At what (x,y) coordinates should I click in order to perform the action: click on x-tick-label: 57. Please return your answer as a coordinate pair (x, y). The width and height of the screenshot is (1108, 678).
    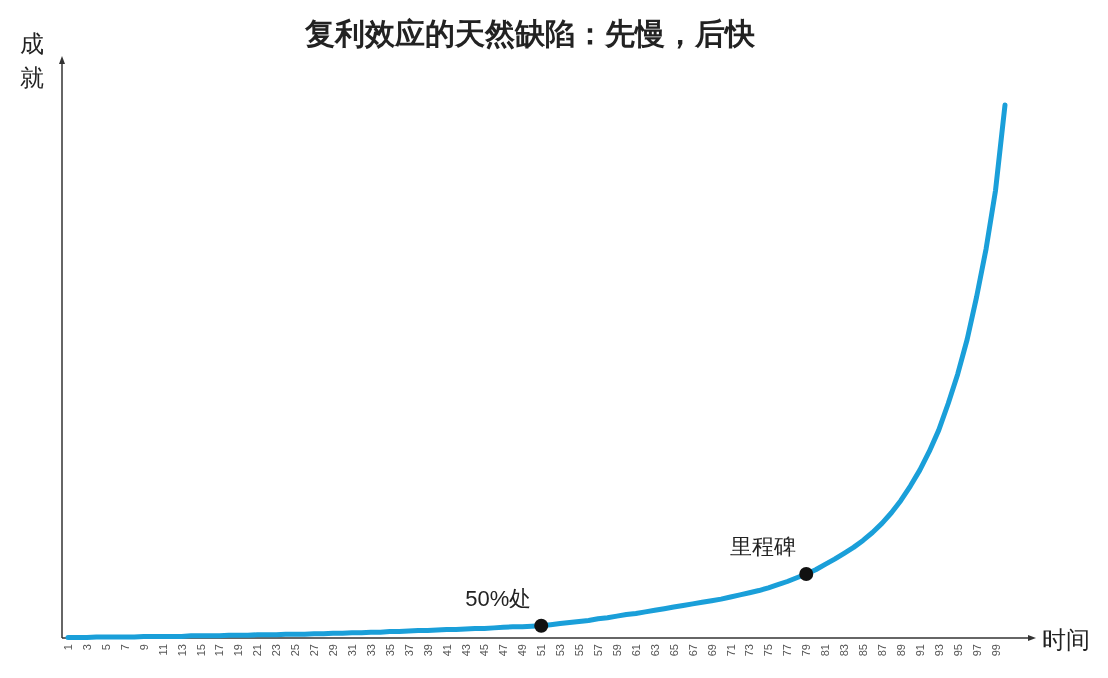
    Looking at the image, I should click on (598, 650).